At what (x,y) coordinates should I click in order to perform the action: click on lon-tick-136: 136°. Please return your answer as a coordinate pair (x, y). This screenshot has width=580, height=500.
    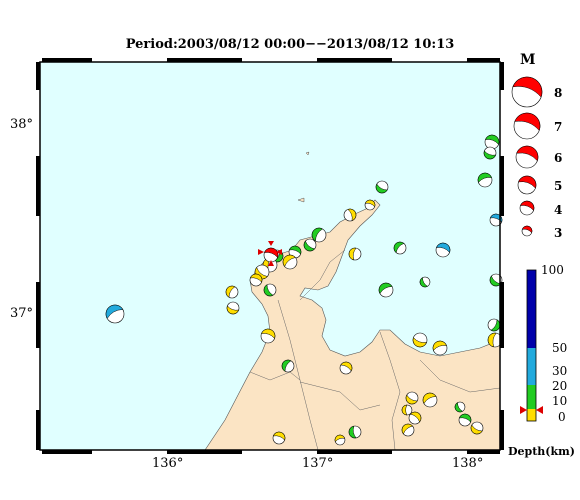
    Looking at the image, I should click on (168, 463).